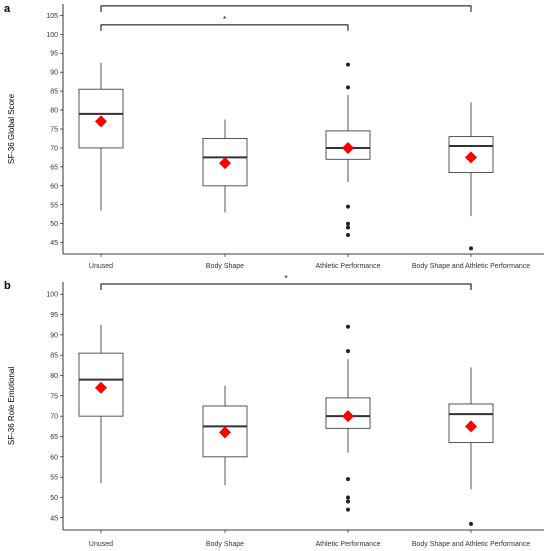  Describe the element at coordinates (54, 457) in the screenshot. I see `panel-b-y-tick-label: 60` at that location.